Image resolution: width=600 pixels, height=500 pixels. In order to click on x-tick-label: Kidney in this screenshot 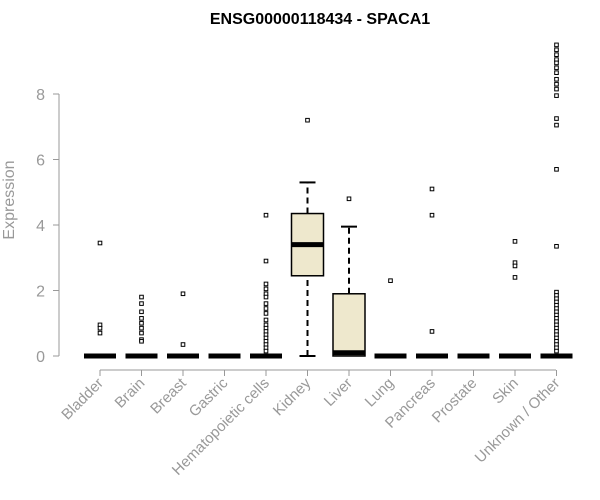, I will do `click(292, 396)`.